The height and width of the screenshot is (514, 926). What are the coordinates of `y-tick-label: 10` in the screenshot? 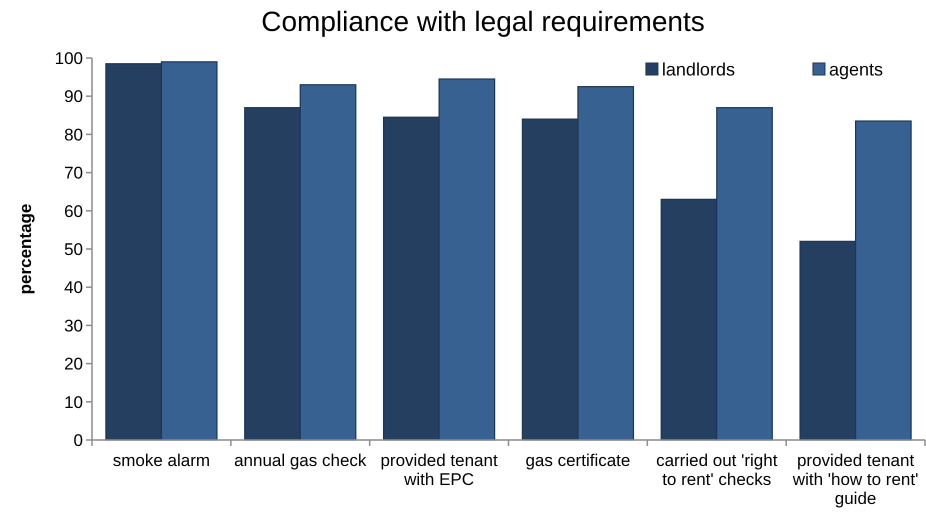 It's located at (73, 402).